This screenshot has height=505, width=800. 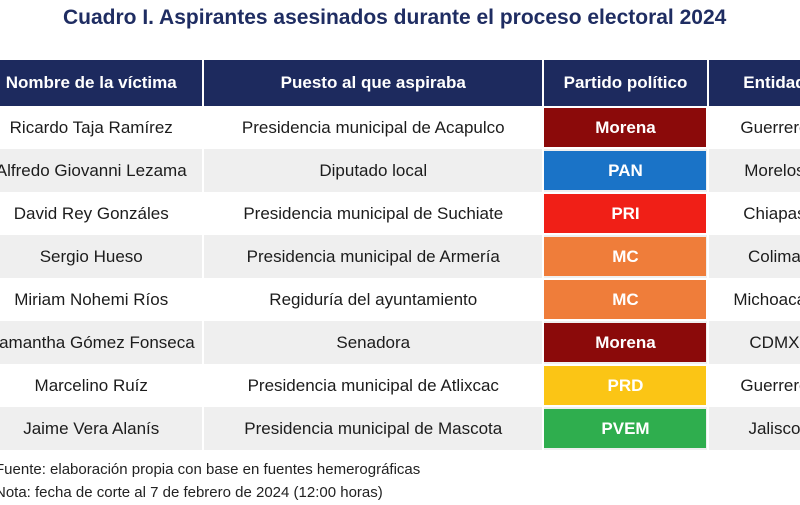 I want to click on header-party: Partido político, so click(x=625, y=82).